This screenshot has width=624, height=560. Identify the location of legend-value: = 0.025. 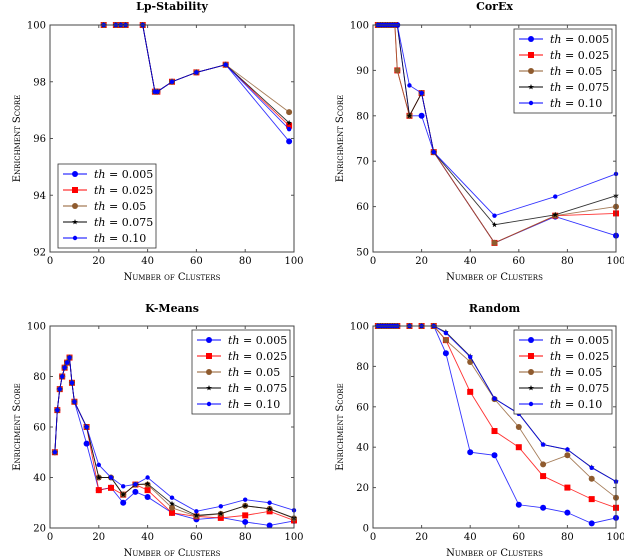
(130, 190).